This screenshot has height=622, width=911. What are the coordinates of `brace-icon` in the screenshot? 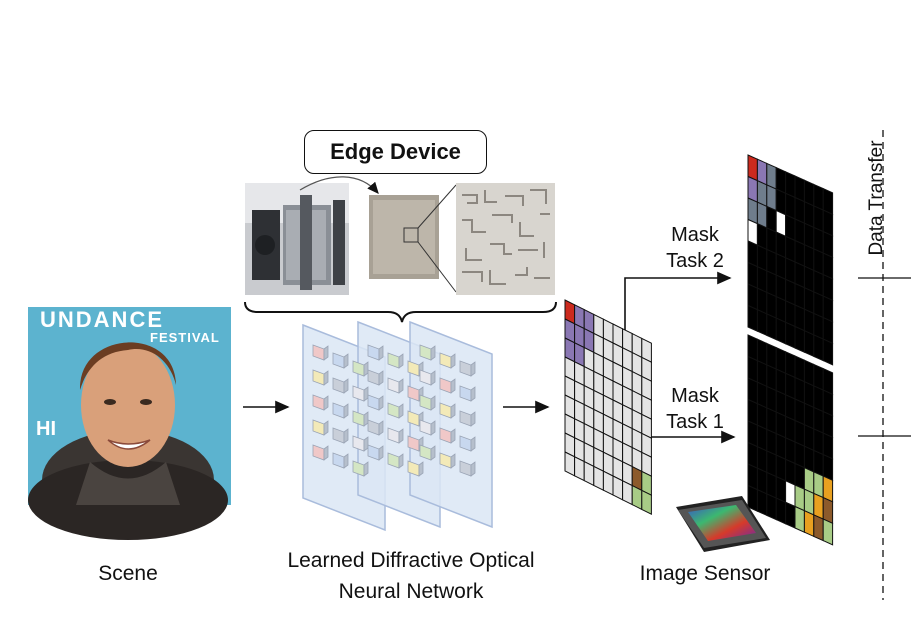 It's located at (400, 312).